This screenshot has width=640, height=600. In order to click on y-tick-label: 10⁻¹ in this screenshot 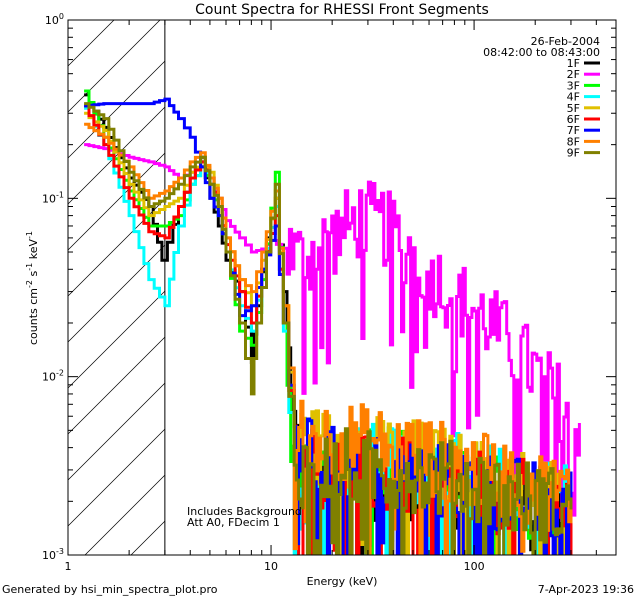, I will do `click(53, 197)`.